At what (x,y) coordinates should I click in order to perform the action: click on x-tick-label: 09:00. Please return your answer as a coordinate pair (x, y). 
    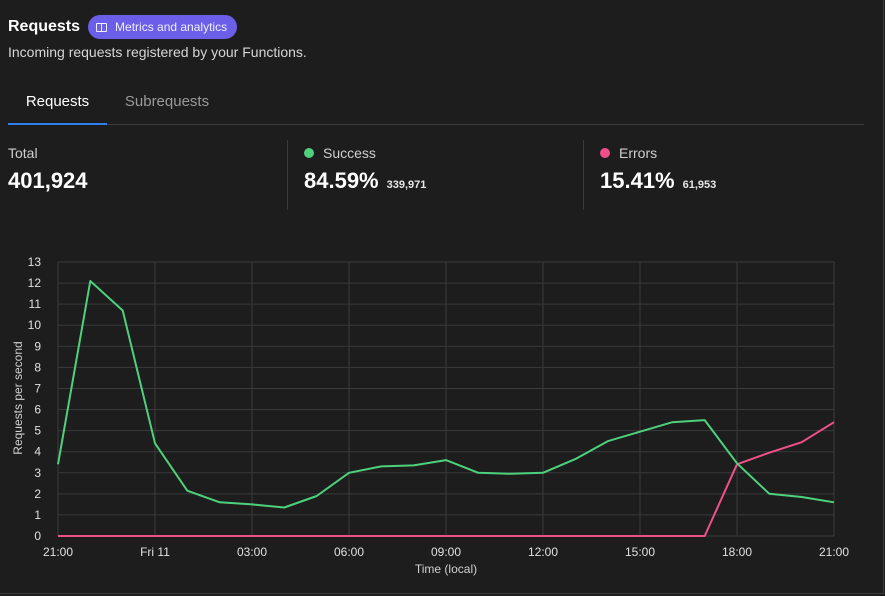
    Looking at the image, I should click on (446, 552).